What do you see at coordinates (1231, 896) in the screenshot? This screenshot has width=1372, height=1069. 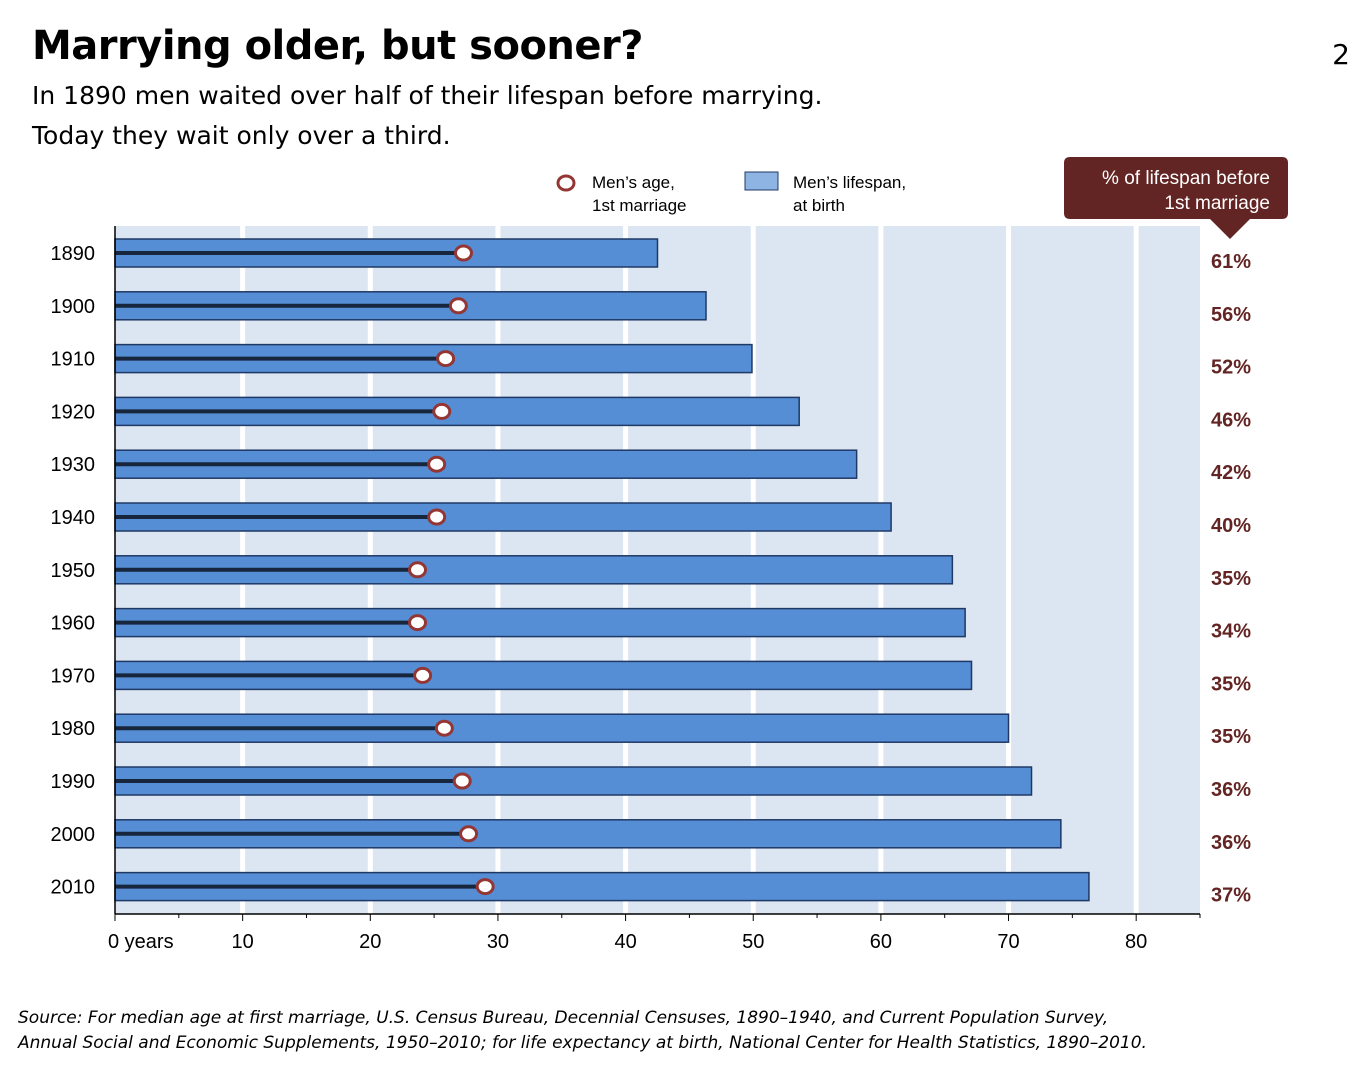 I see `percent-label-2010: 37%` at bounding box center [1231, 896].